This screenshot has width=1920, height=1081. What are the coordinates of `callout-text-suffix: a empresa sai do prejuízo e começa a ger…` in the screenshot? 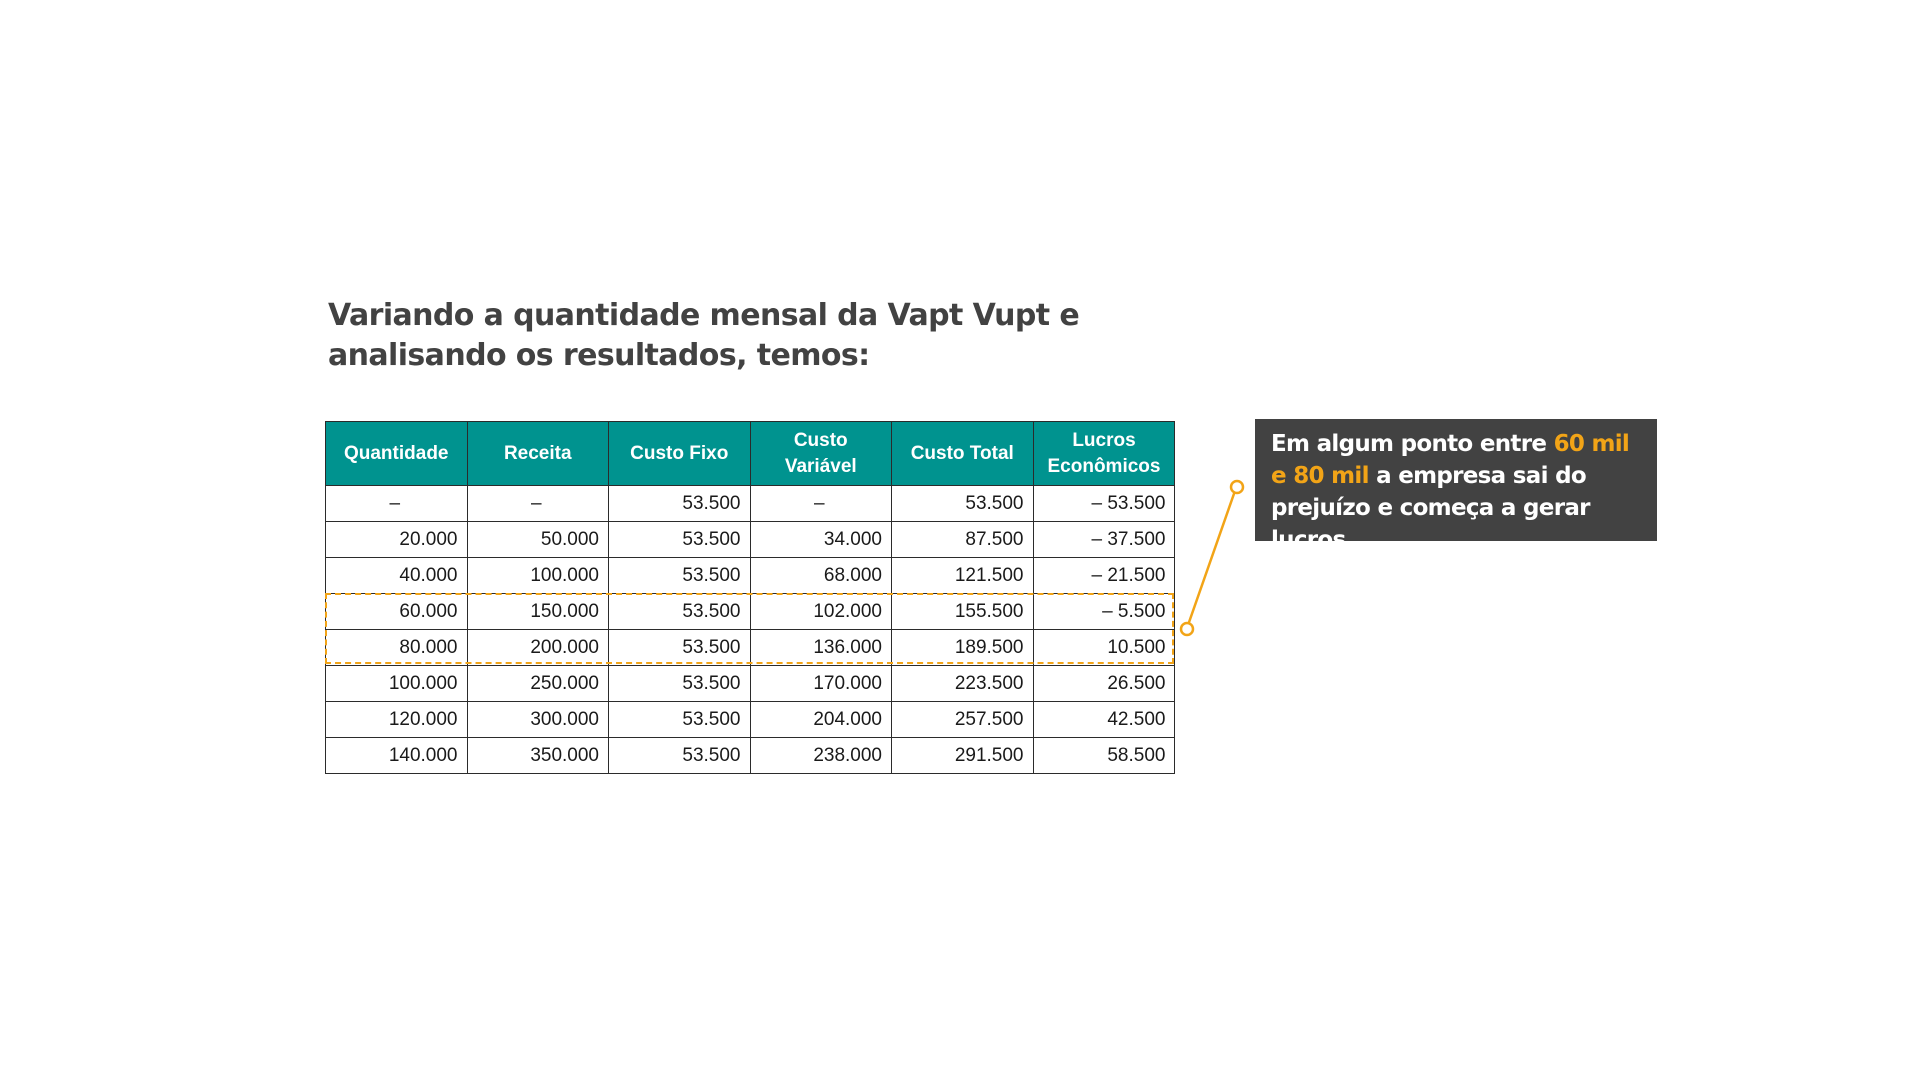 It's located at (1431, 508).